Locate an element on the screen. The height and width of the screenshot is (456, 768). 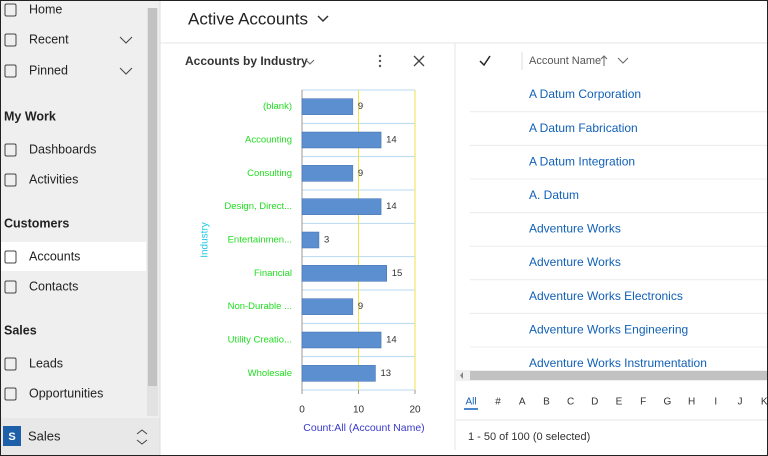
x-axis-label: Count:All (Account Name) is located at coordinates (363, 428).